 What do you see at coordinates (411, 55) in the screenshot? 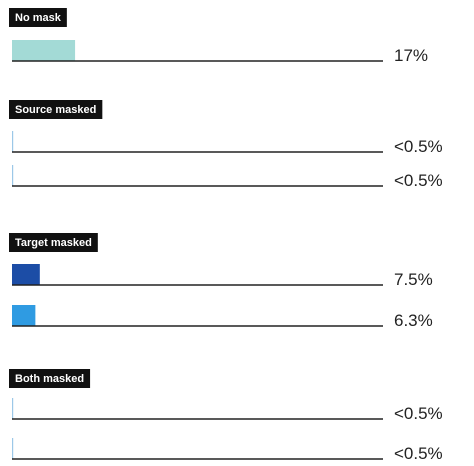
I see `value-label: 17%` at bounding box center [411, 55].